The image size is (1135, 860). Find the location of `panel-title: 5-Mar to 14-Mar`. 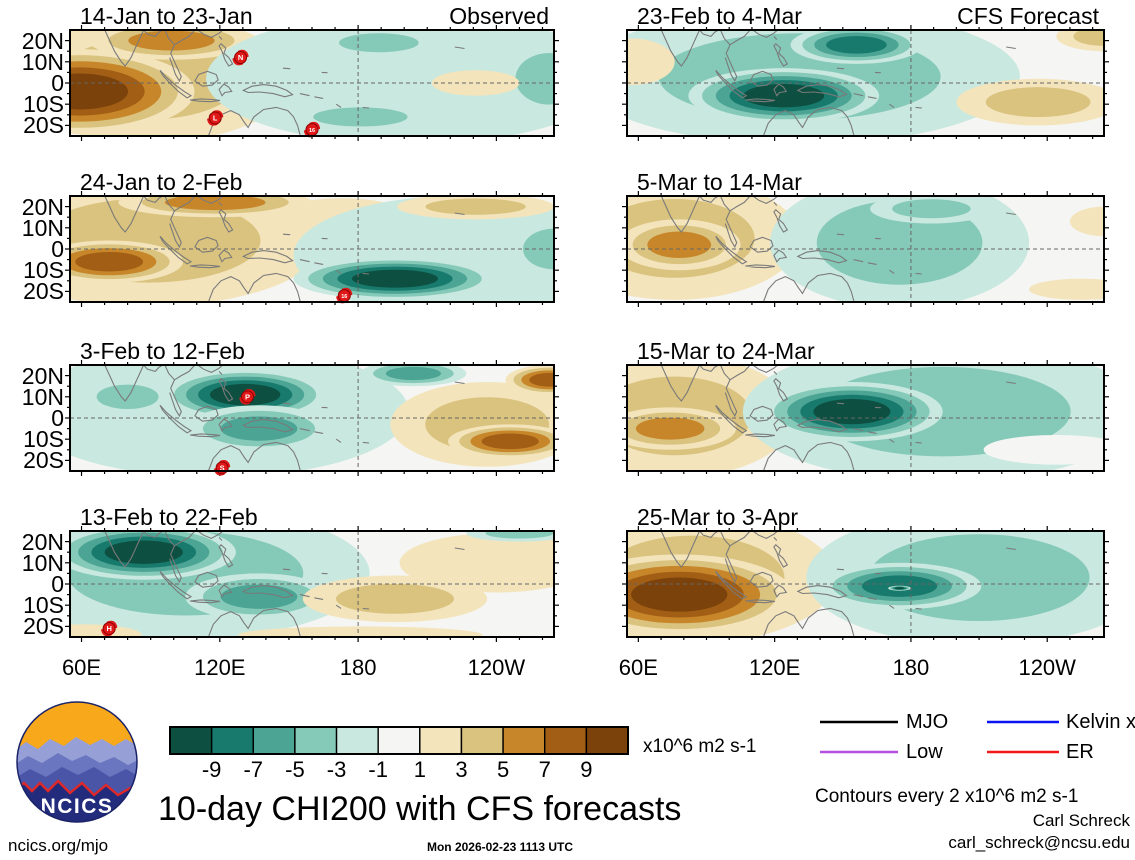

panel-title: 5-Mar to 14-Mar is located at coordinates (719, 182).